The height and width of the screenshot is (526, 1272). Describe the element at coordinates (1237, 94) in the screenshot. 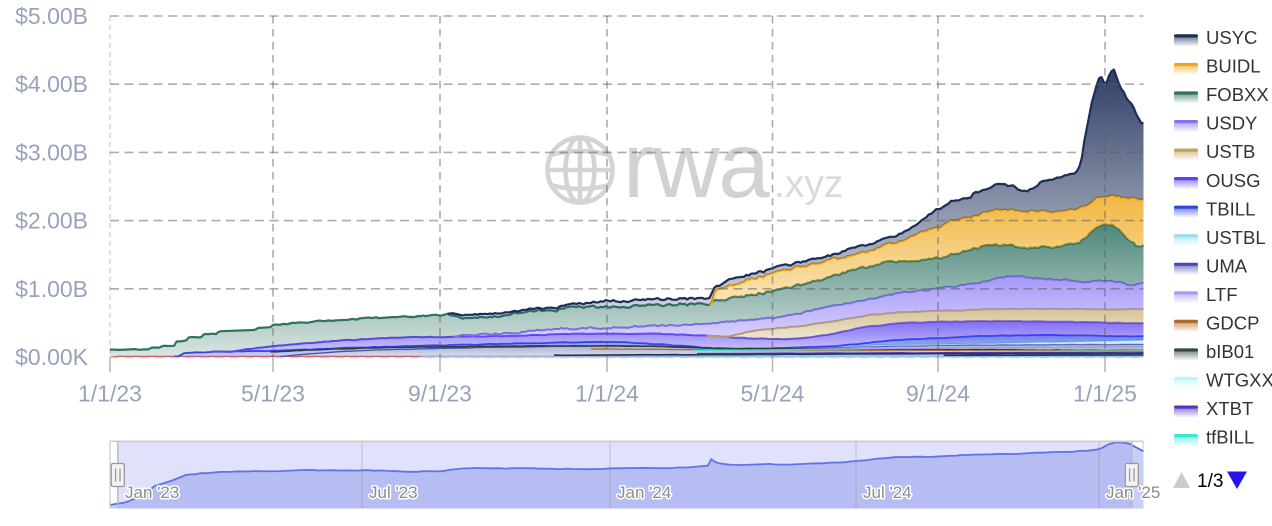

I see `svg-text: FOBXX` at that location.